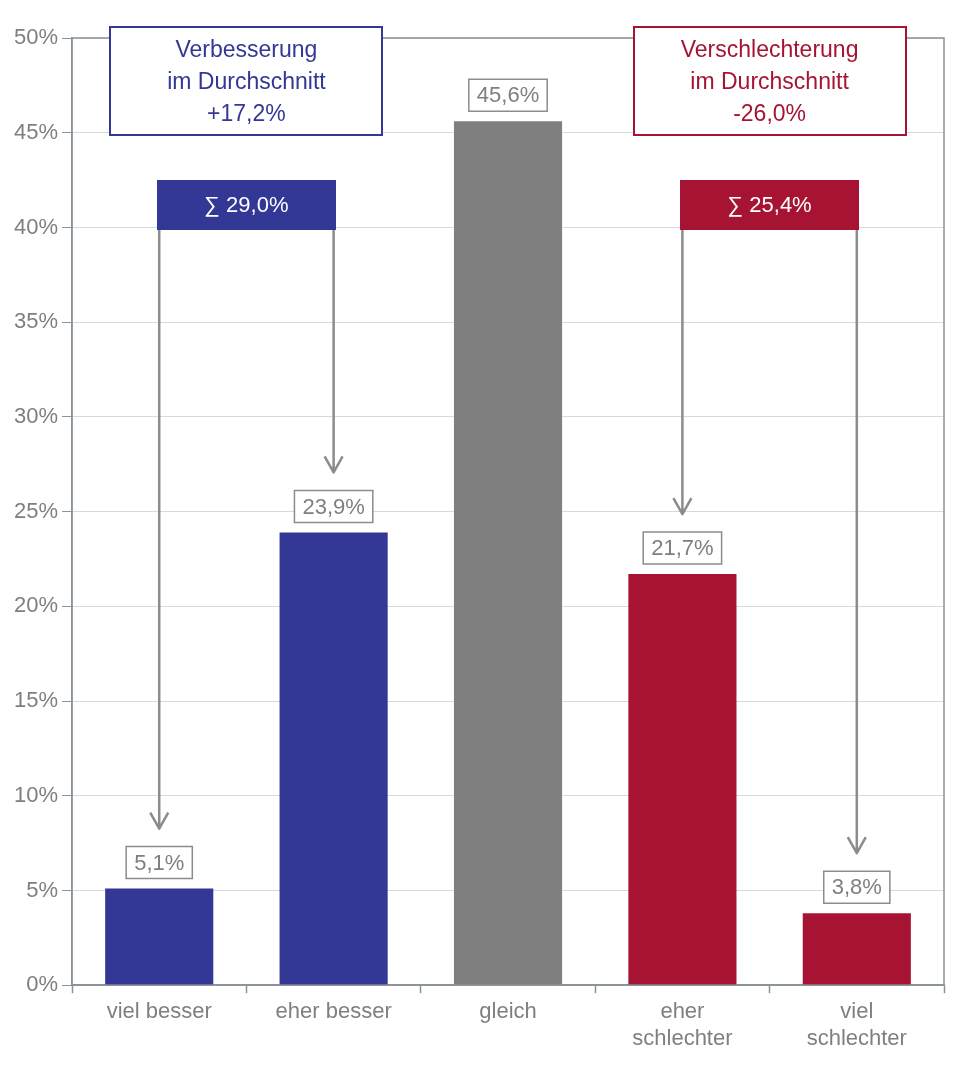 This screenshot has width=966, height=1068. What do you see at coordinates (856, 887) in the screenshot?
I see `data-label: 3,8%` at bounding box center [856, 887].